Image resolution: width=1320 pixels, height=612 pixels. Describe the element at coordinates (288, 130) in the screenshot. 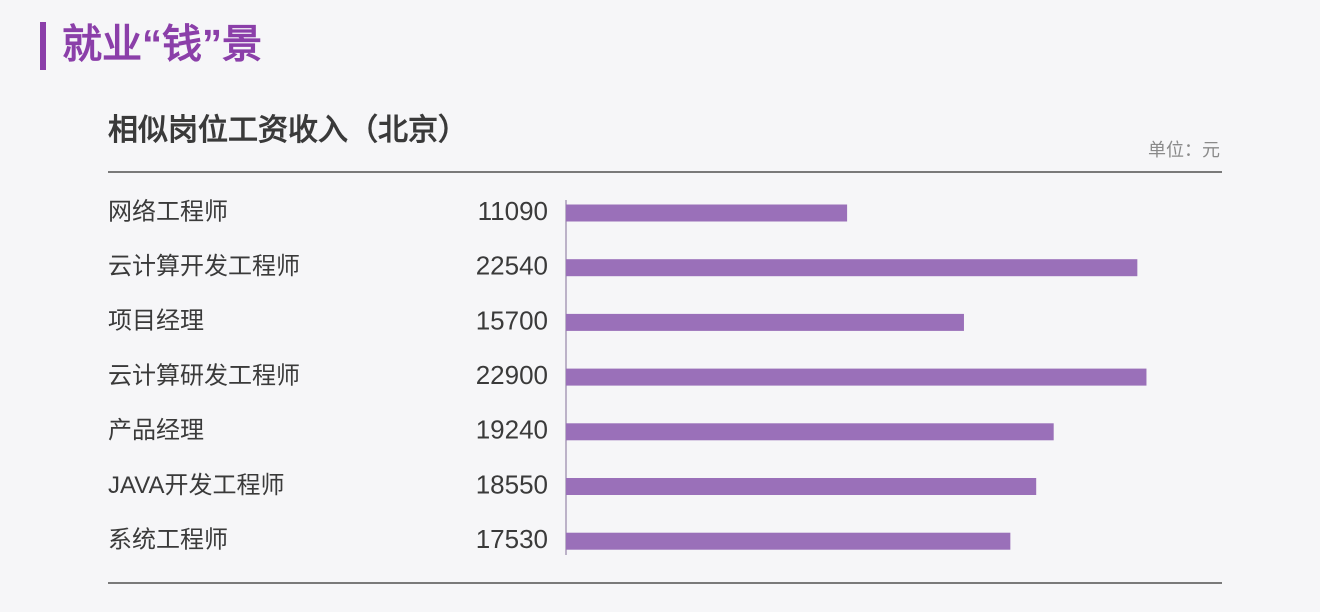

I see `chart-subtitle: 相似岗位工资收入（北京）` at that location.